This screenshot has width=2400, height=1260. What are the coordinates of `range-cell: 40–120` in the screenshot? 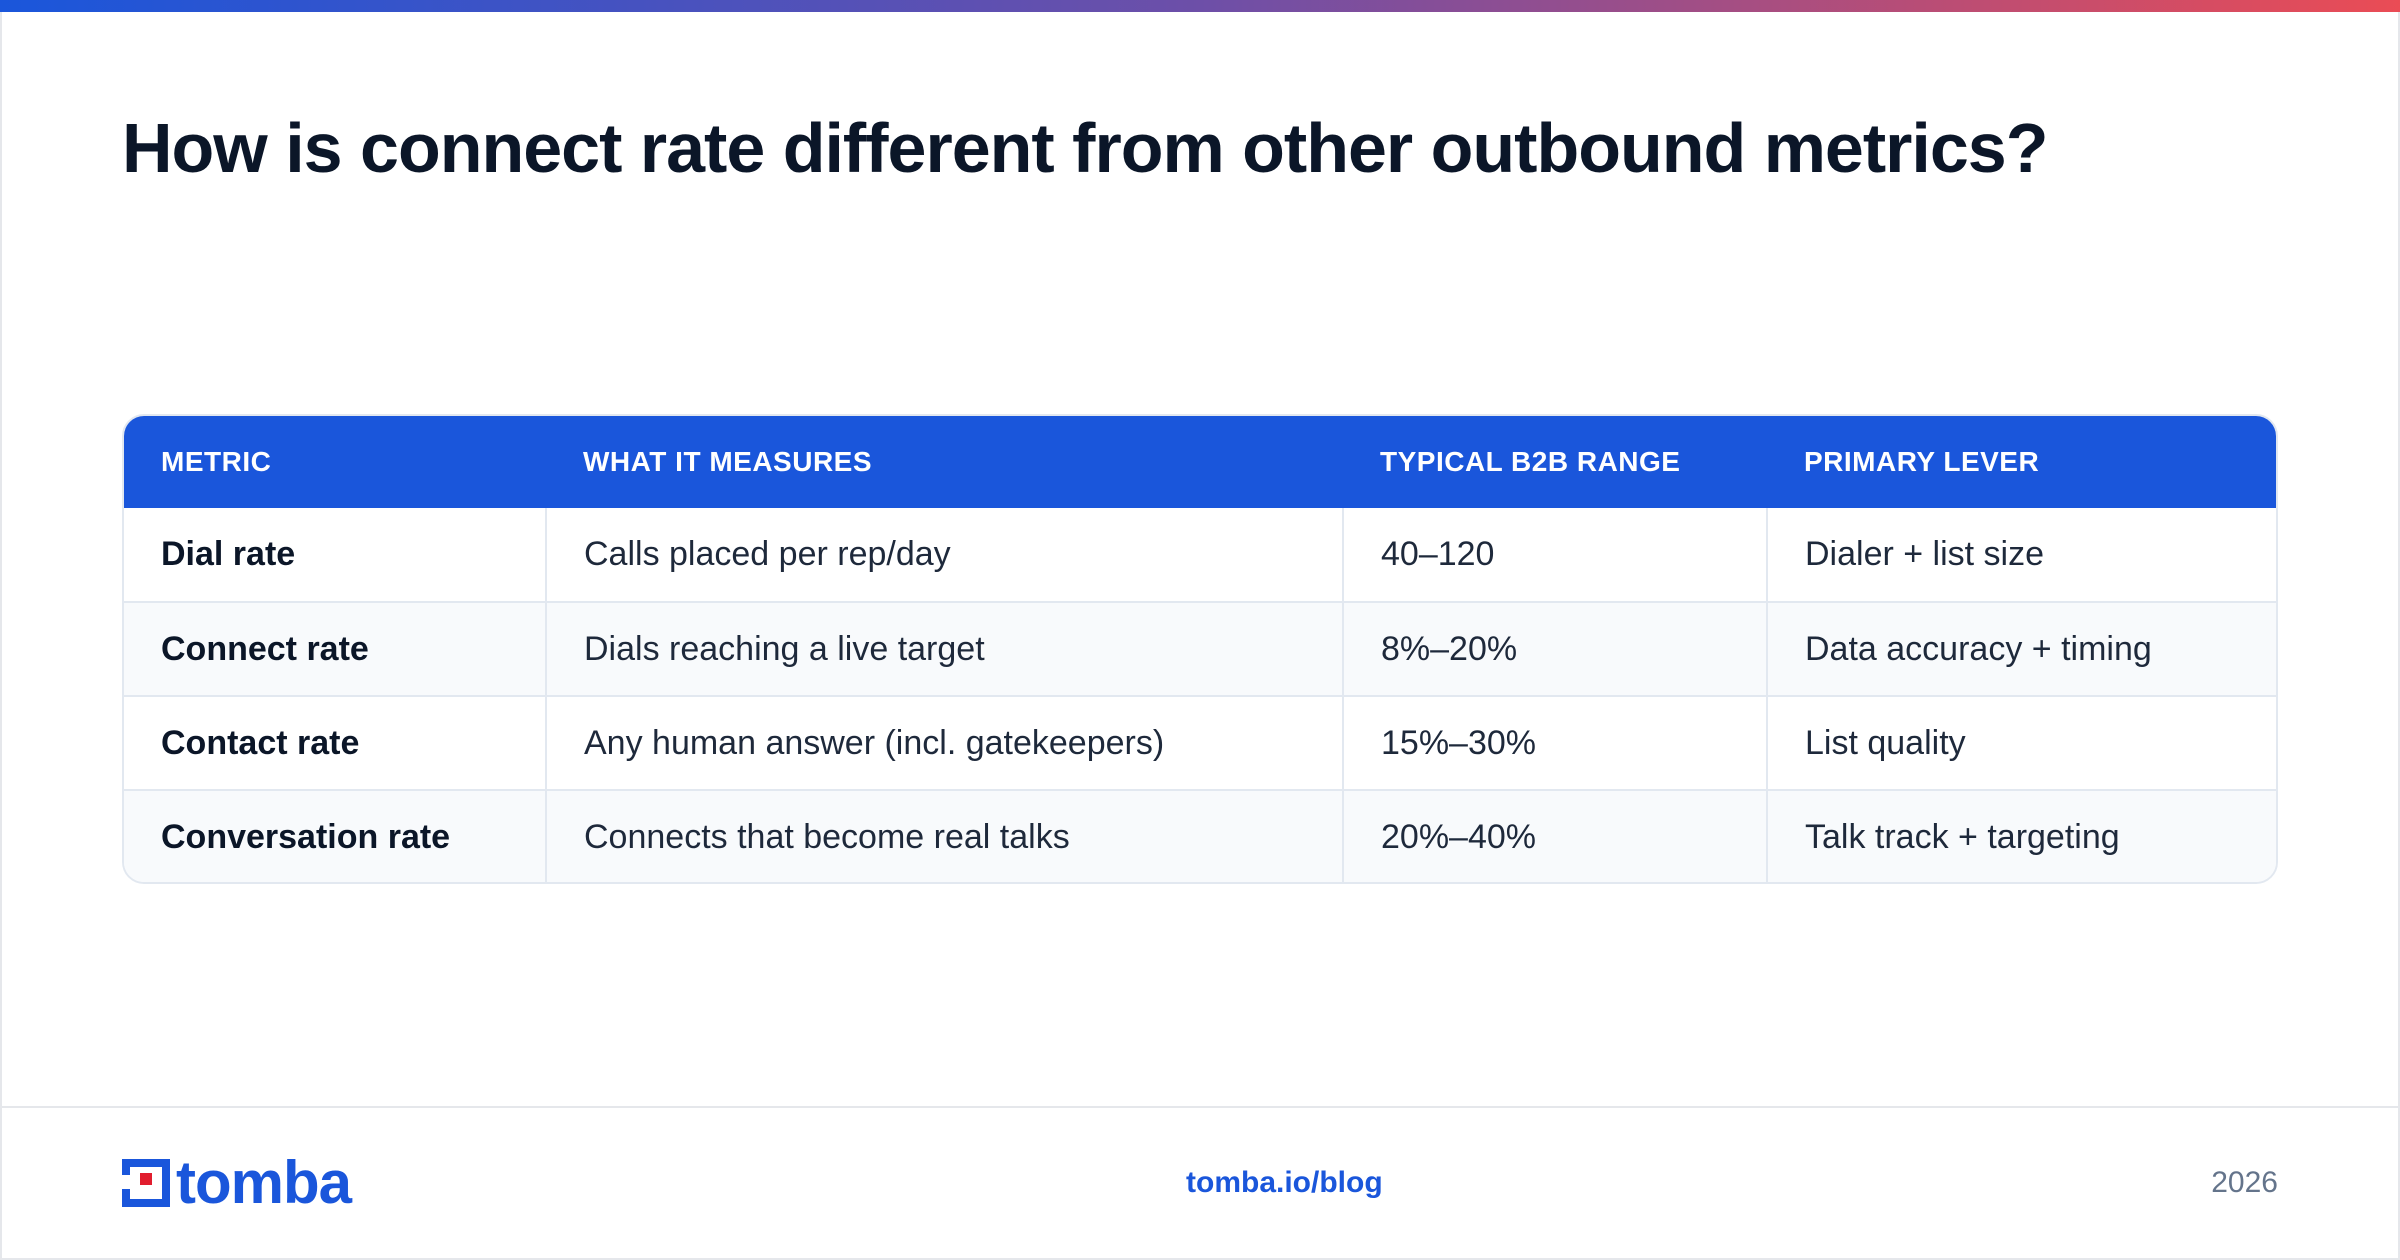 It's located at (1554, 555).